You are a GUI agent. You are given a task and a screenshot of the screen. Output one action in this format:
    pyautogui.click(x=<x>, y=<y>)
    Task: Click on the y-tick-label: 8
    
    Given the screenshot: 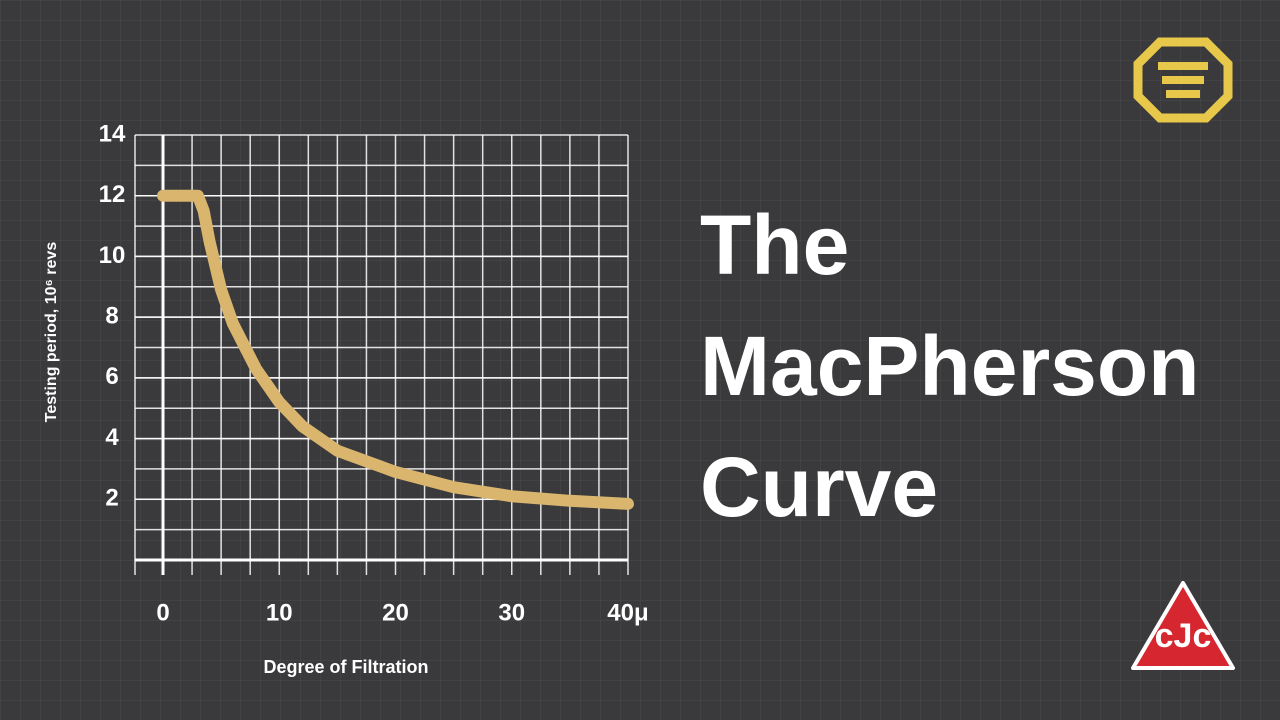 What is the action you would take?
    pyautogui.click(x=111, y=315)
    